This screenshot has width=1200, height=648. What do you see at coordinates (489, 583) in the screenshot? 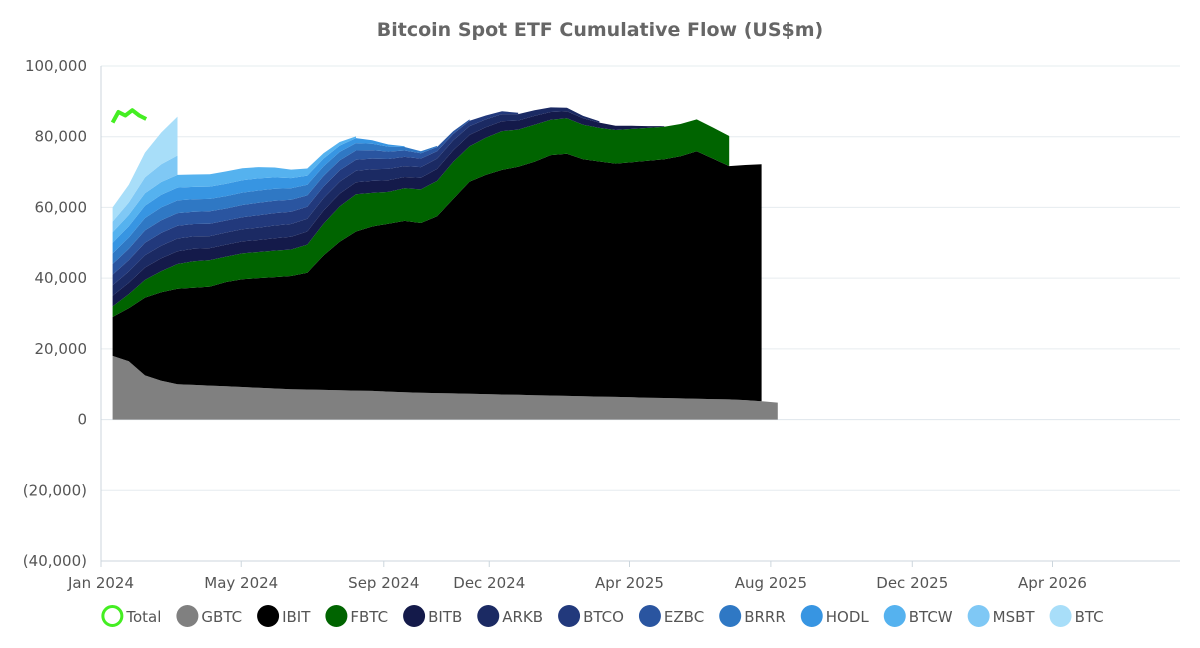
I see `x-tick-label: Dec 2024` at bounding box center [489, 583].